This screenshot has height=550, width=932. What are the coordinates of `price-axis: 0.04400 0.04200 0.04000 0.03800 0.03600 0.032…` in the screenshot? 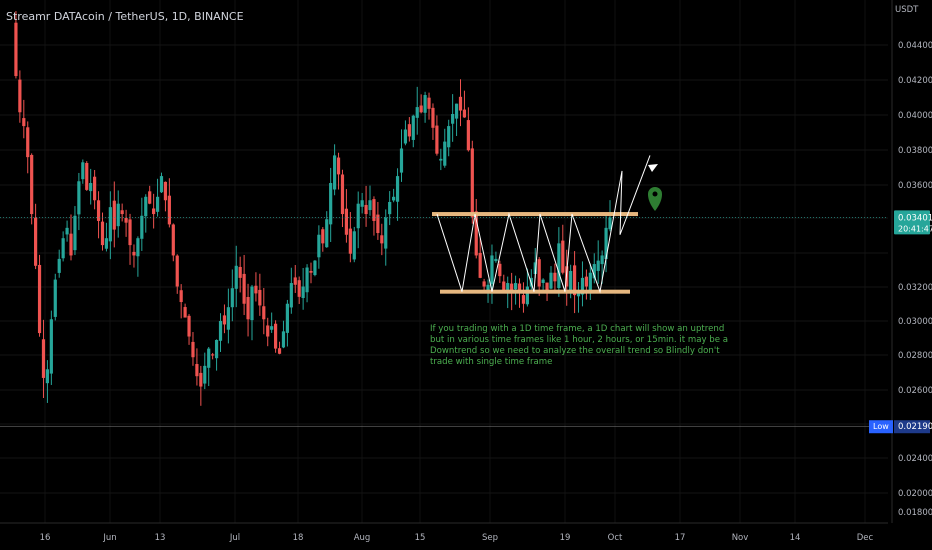 It's located at (911, 275).